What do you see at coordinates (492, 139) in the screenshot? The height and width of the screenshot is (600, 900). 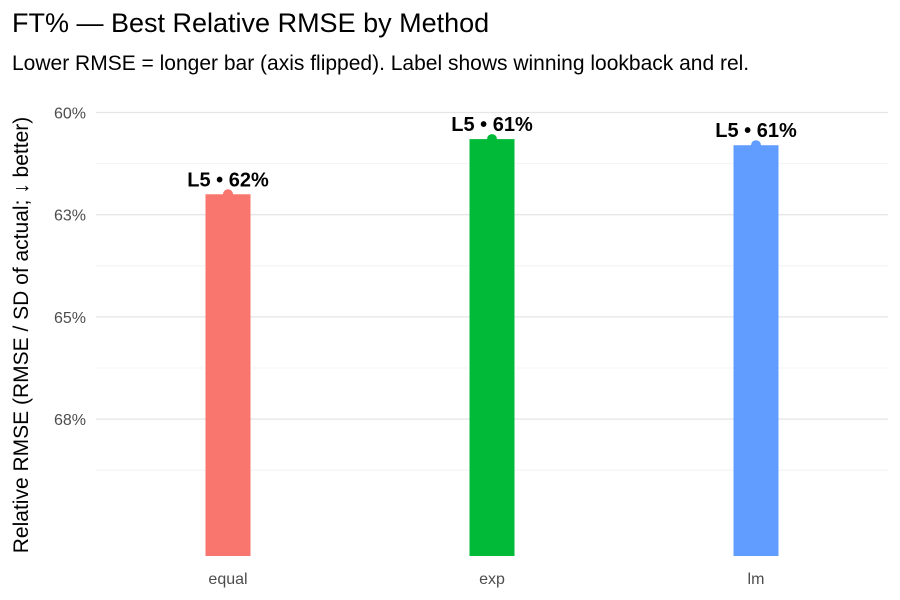 I see `bar-point-exp` at bounding box center [492, 139].